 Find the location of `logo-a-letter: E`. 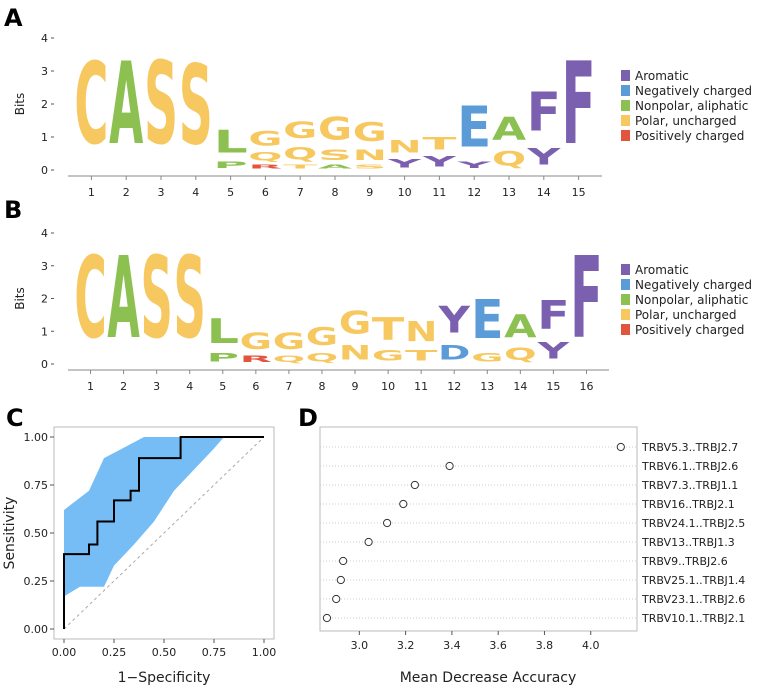

logo-a-letter: E is located at coordinates (474, 128).